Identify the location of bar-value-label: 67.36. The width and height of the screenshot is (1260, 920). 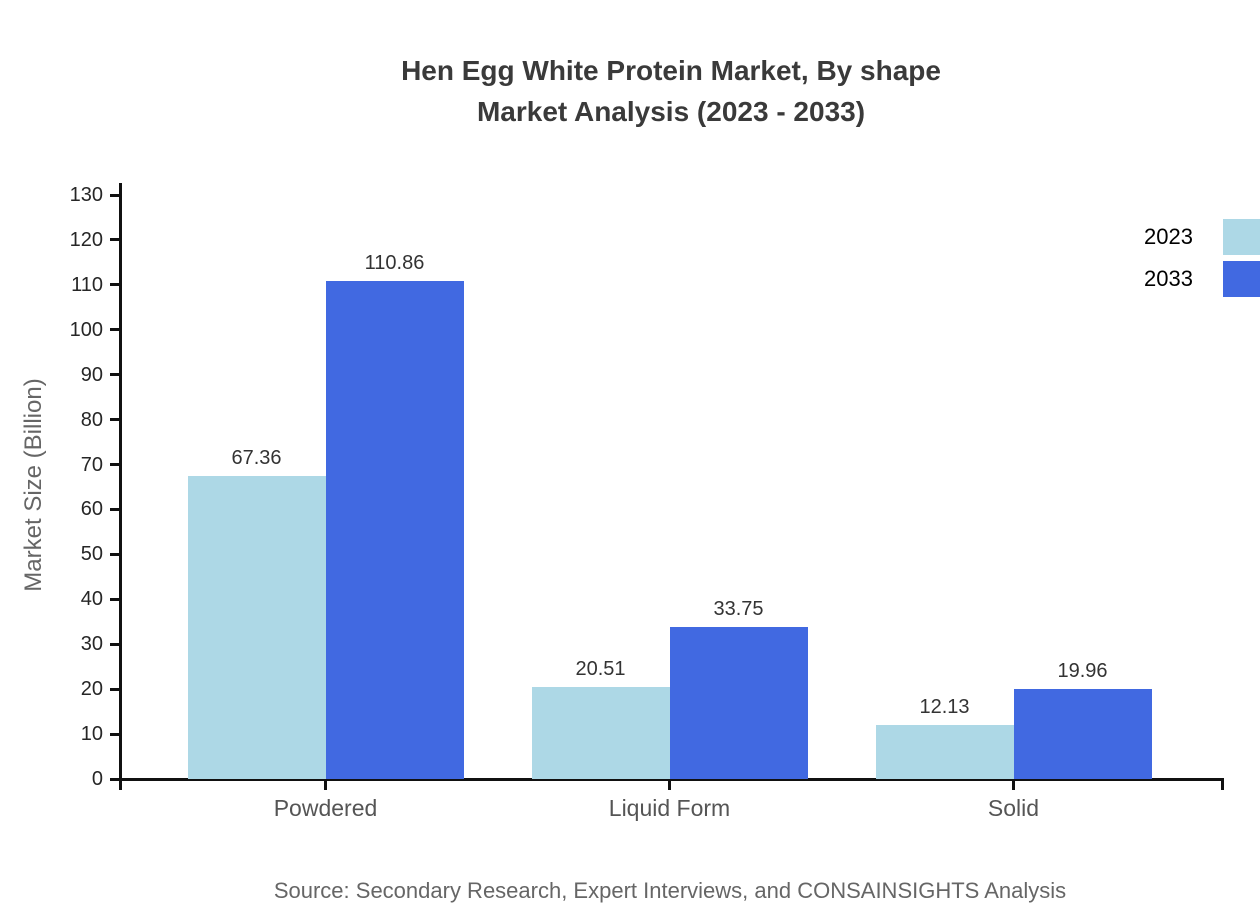
(256, 458).